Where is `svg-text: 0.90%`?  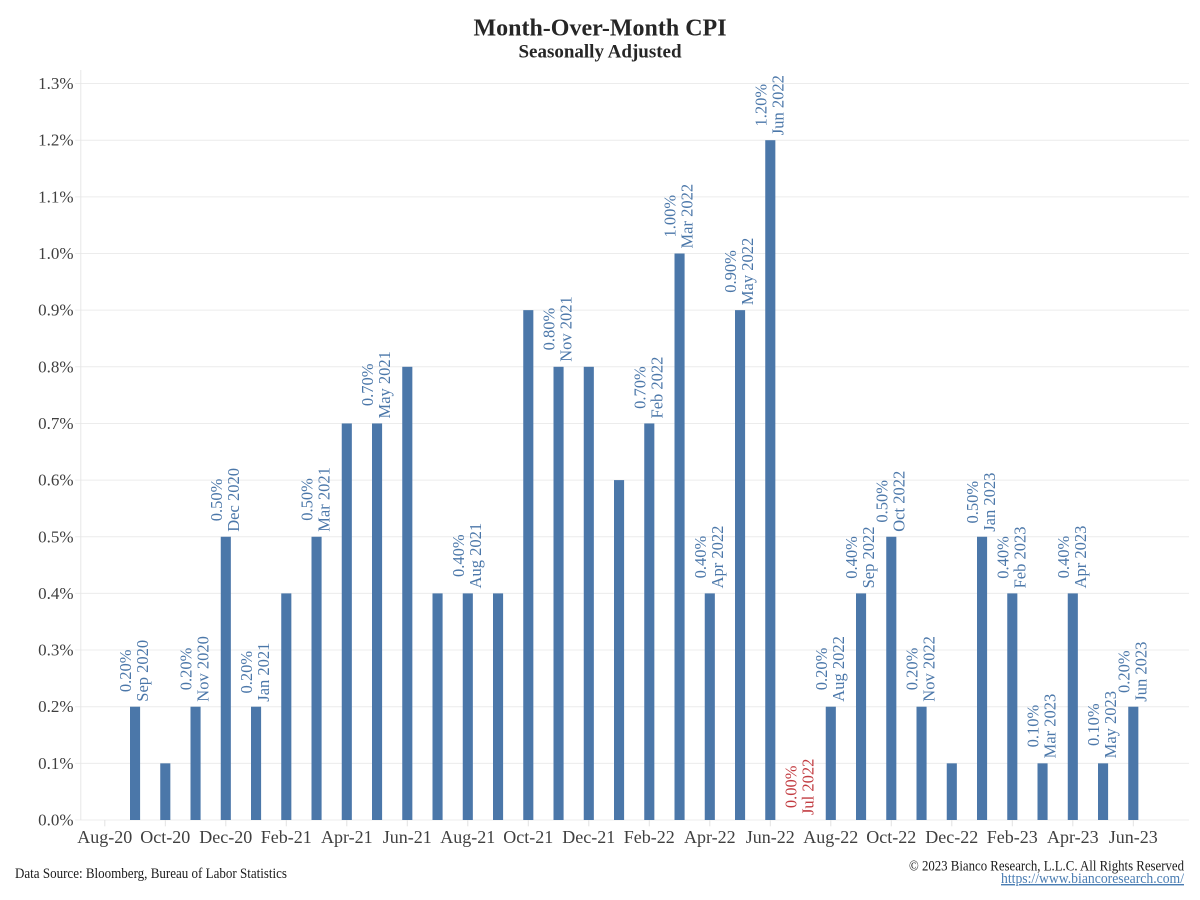 svg-text: 0.90% is located at coordinates (730, 271).